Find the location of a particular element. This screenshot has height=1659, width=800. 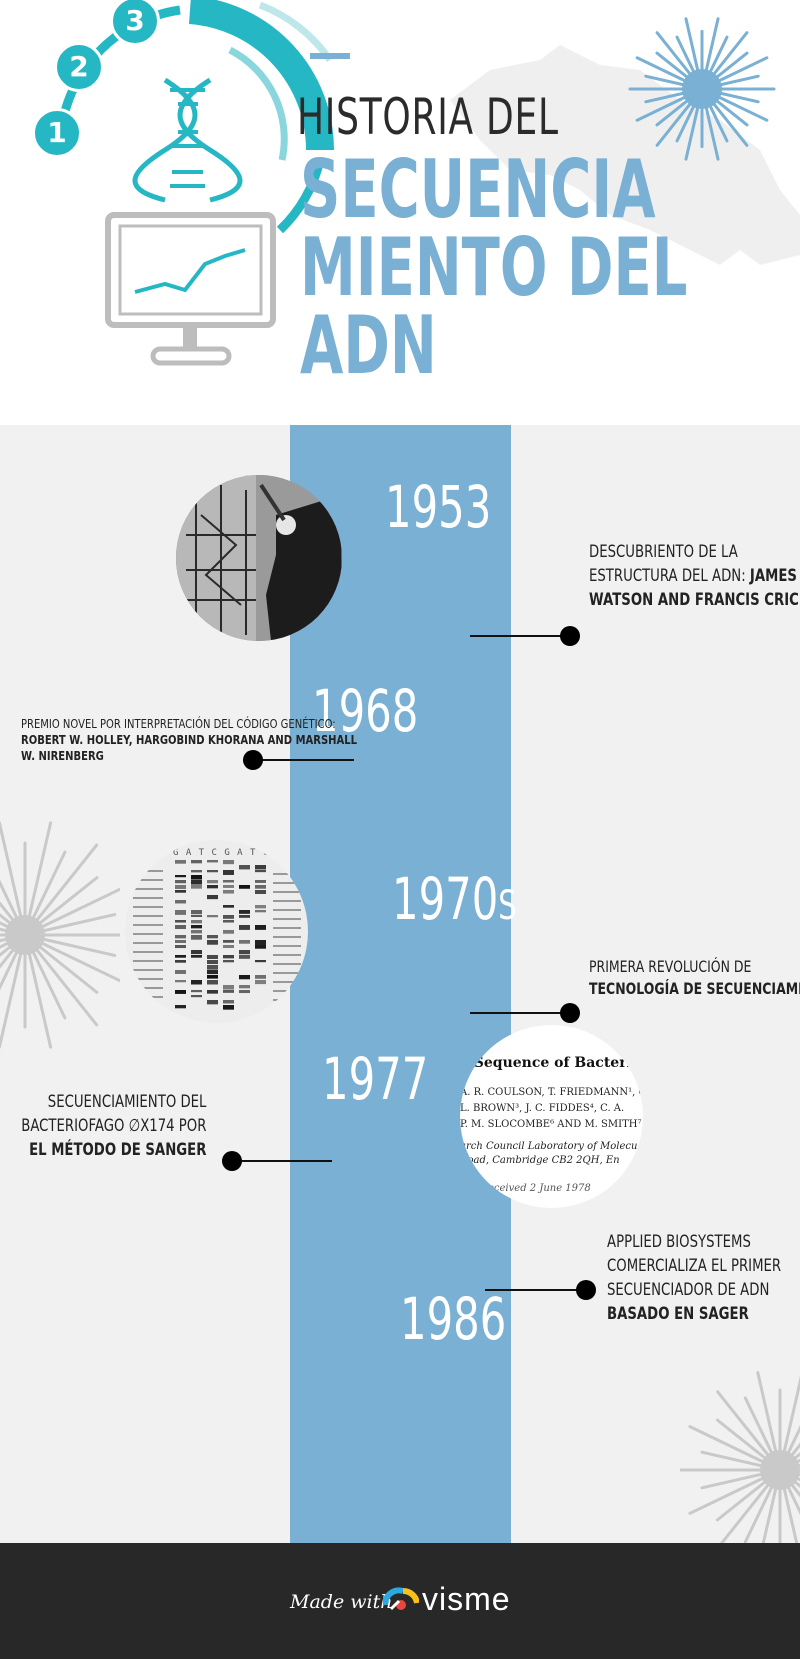

marker-1970s is located at coordinates (570, 1013).